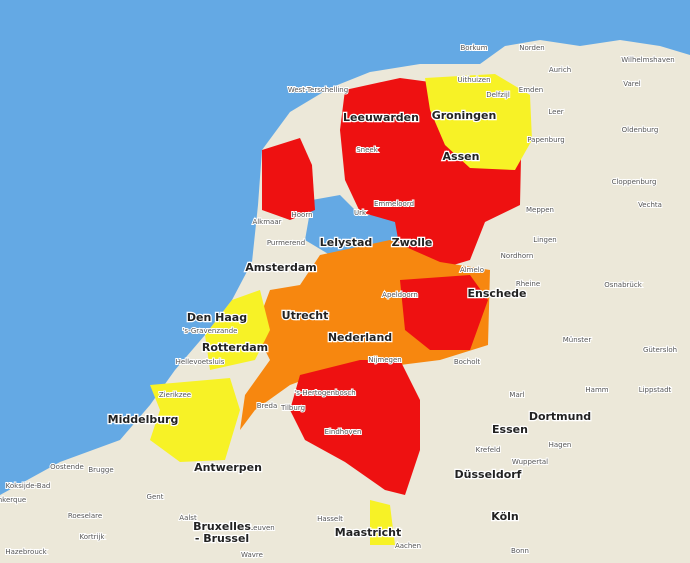  What do you see at coordinates (400, 295) in the screenshot?
I see `place-label: Apeldoorn` at bounding box center [400, 295].